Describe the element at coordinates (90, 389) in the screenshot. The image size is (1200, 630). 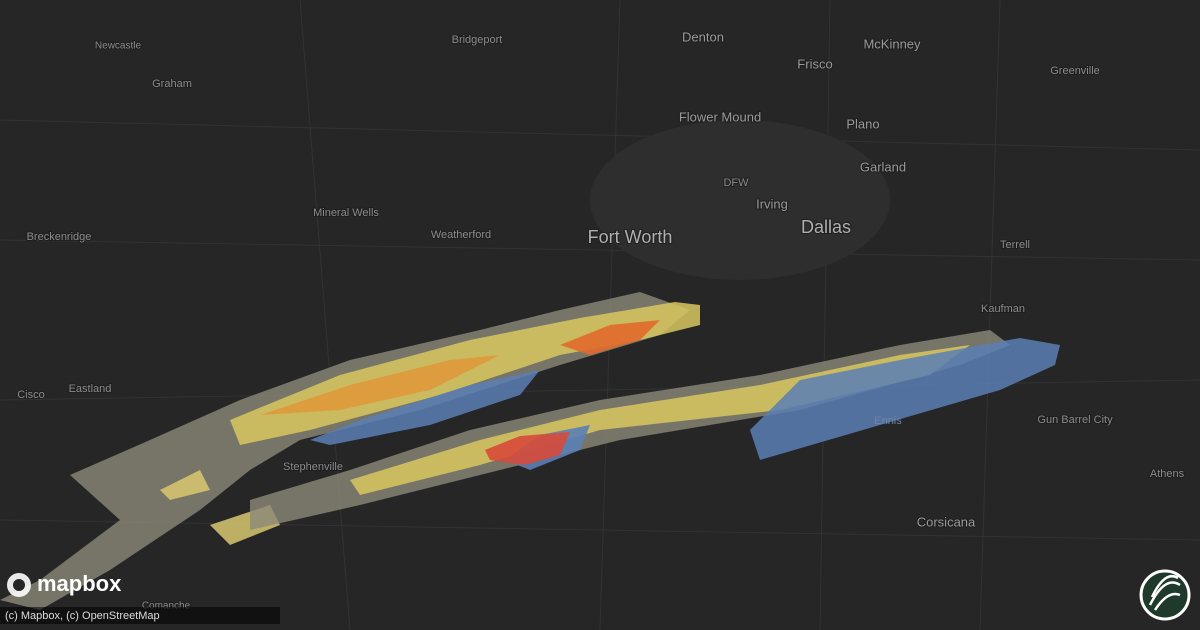
I see `city-label: Eastland` at that location.